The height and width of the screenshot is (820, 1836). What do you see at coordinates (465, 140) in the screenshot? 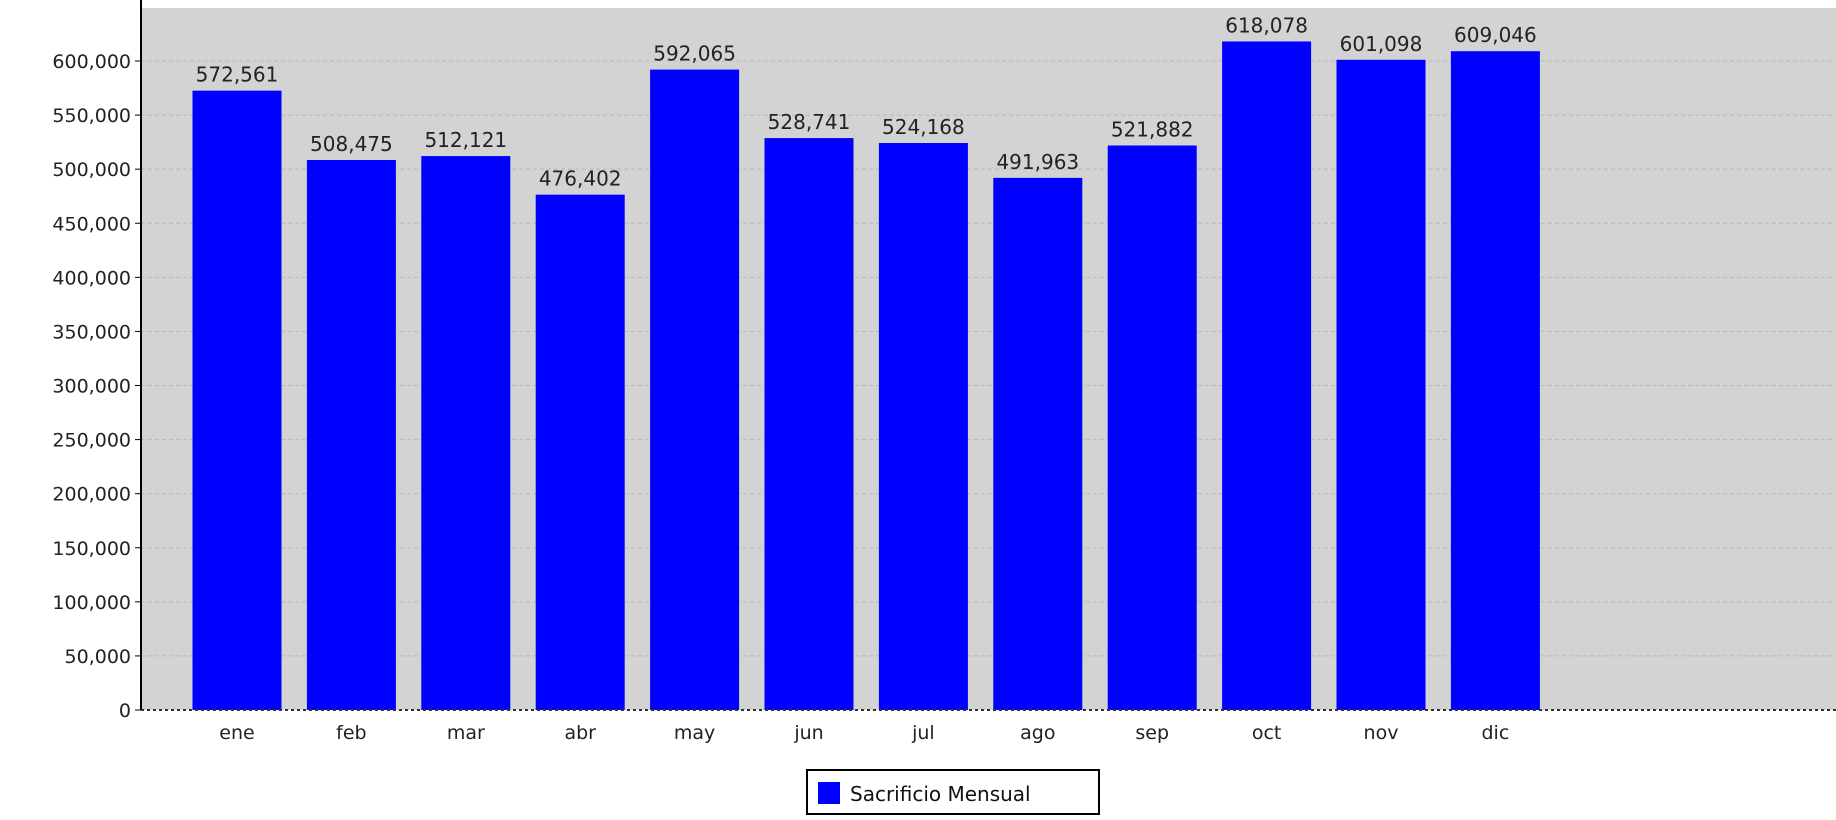
I see `value-label-mar: 512,121` at bounding box center [465, 140].